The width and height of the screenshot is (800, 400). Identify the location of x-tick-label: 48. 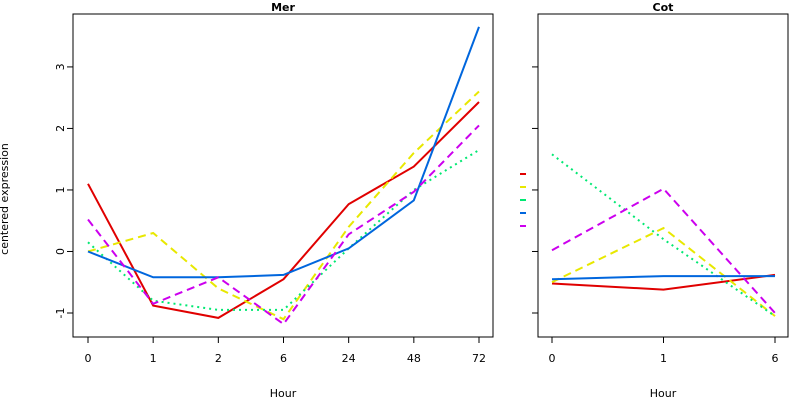
(414, 358).